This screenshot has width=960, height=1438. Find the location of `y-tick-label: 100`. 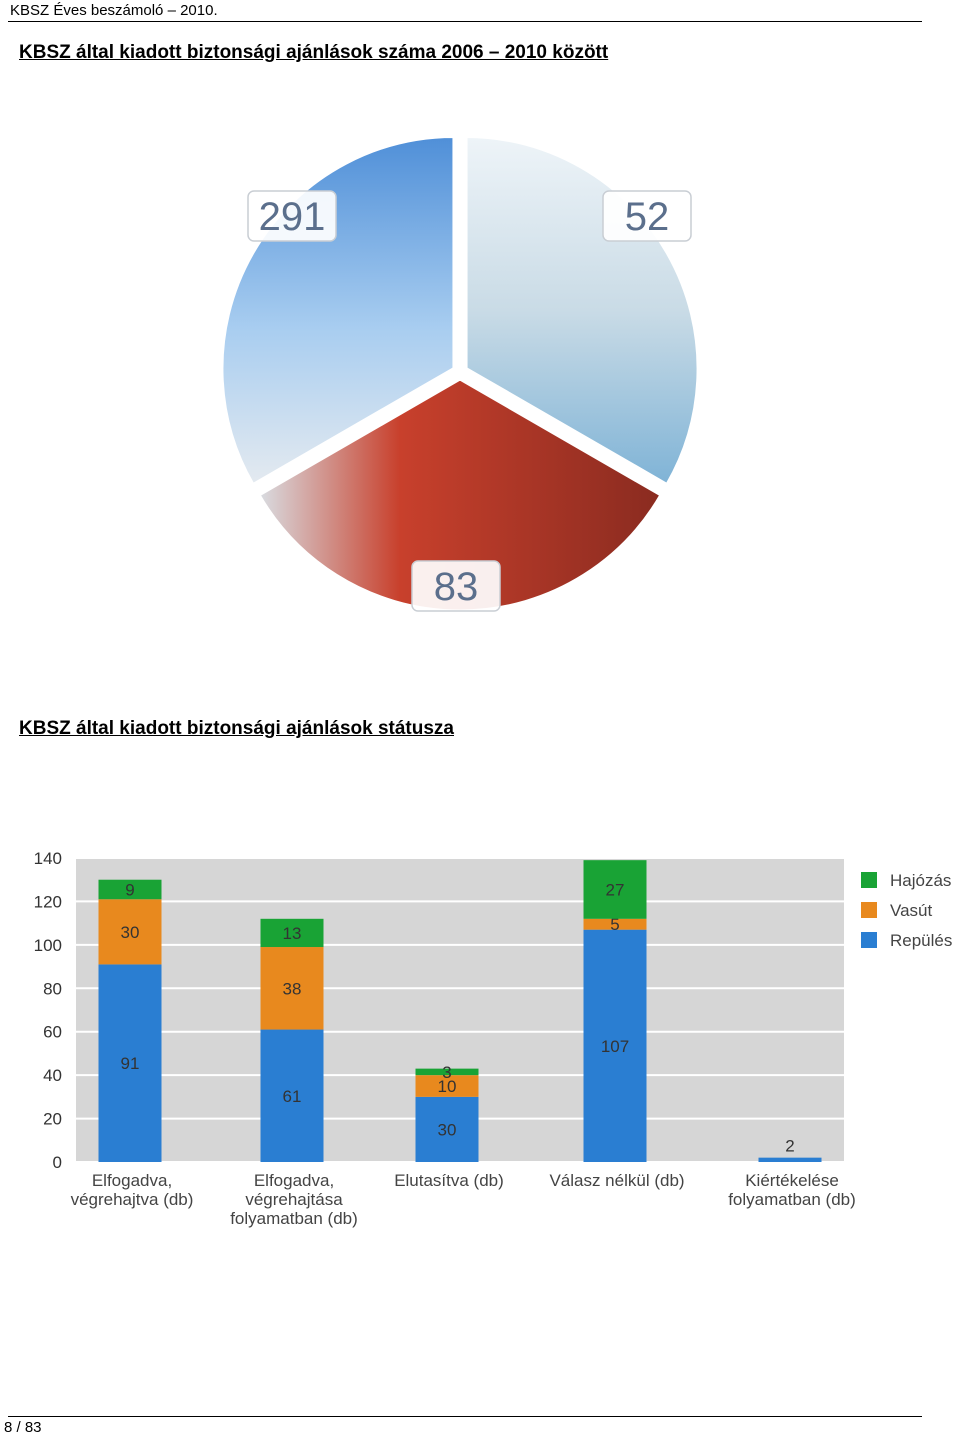

y-tick-label: 100 is located at coordinates (48, 945).